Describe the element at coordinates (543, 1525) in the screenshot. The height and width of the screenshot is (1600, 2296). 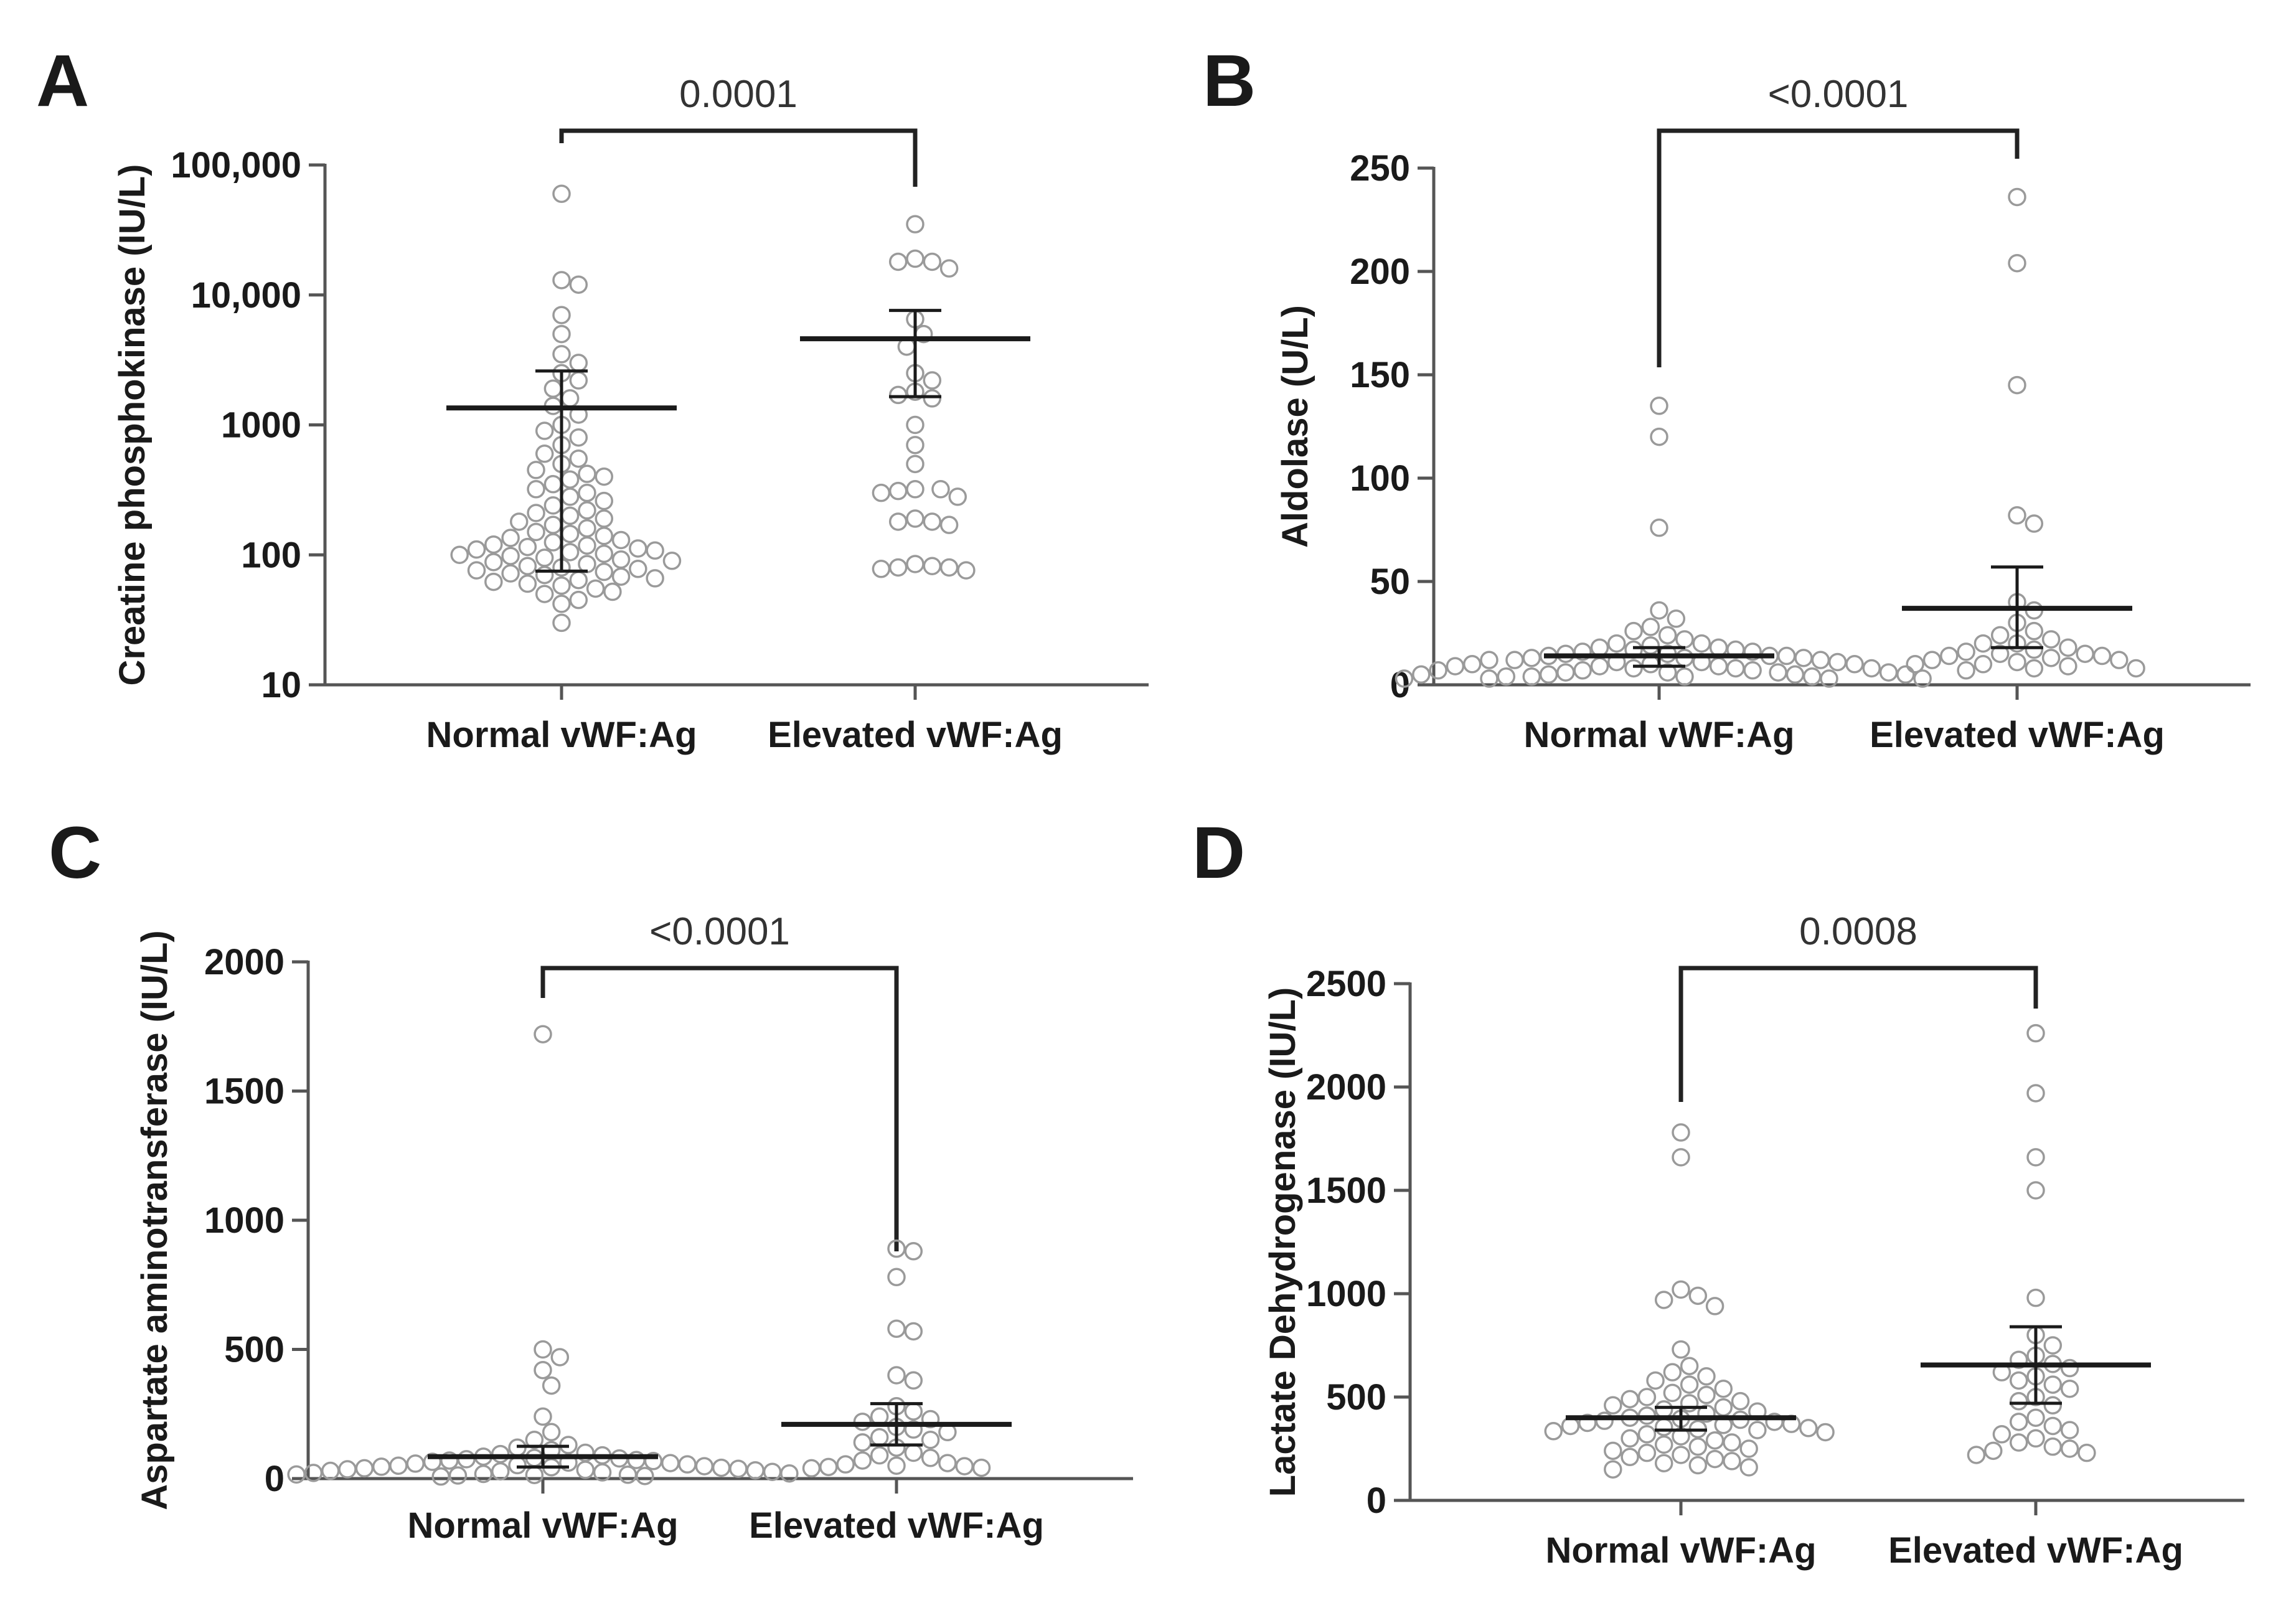
I see `x-tick-label: Normal vWF:Ag` at that location.